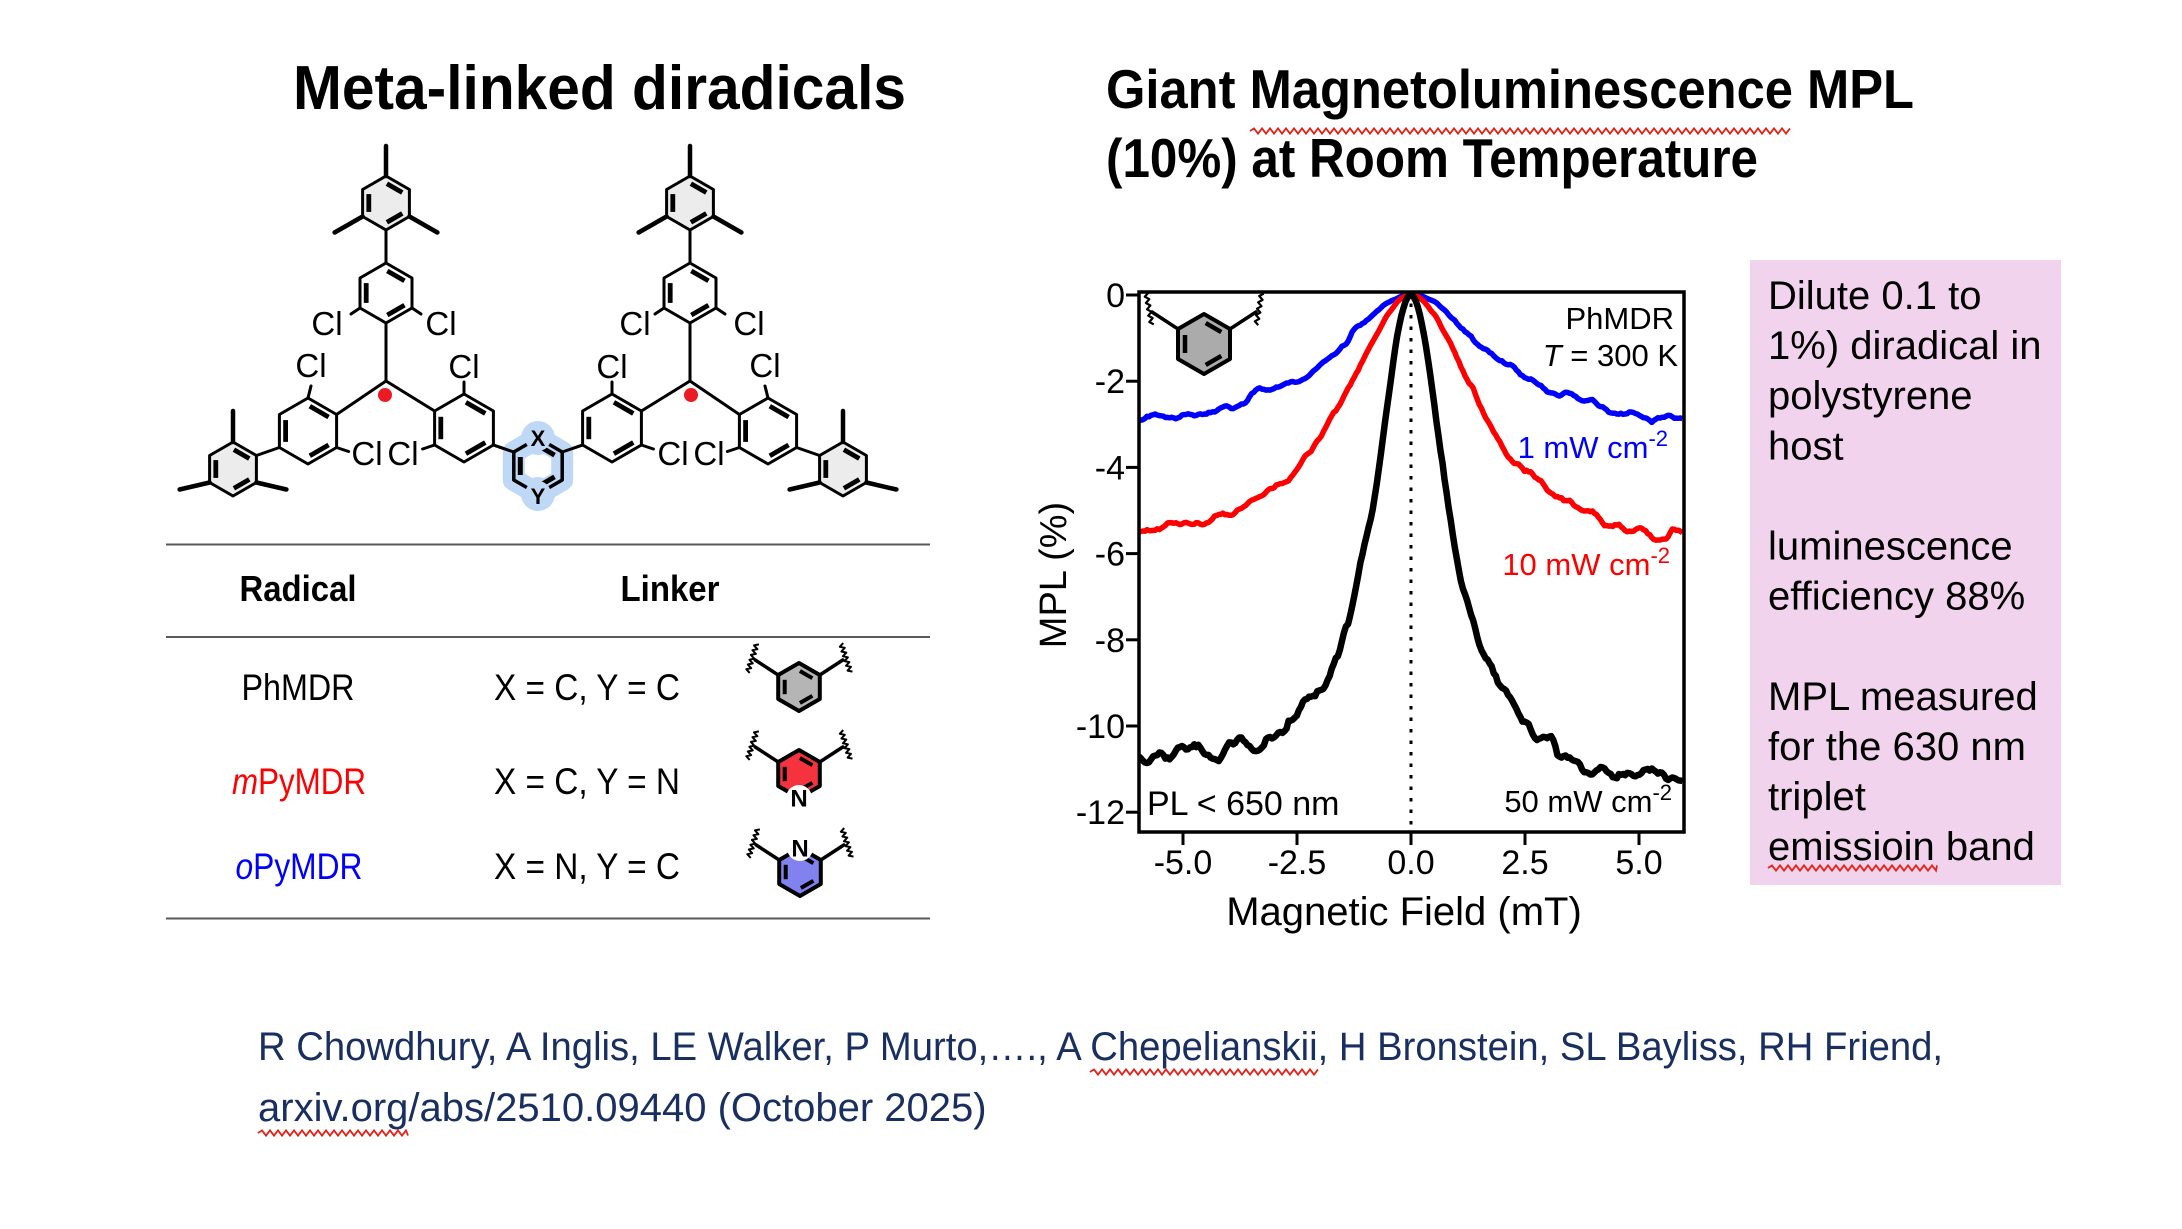 This screenshot has height=1229, width=2182. Describe the element at coordinates (1510, 89) in the screenshot. I see `svg-text: Giant Magnetoluminescence MPL` at that location.